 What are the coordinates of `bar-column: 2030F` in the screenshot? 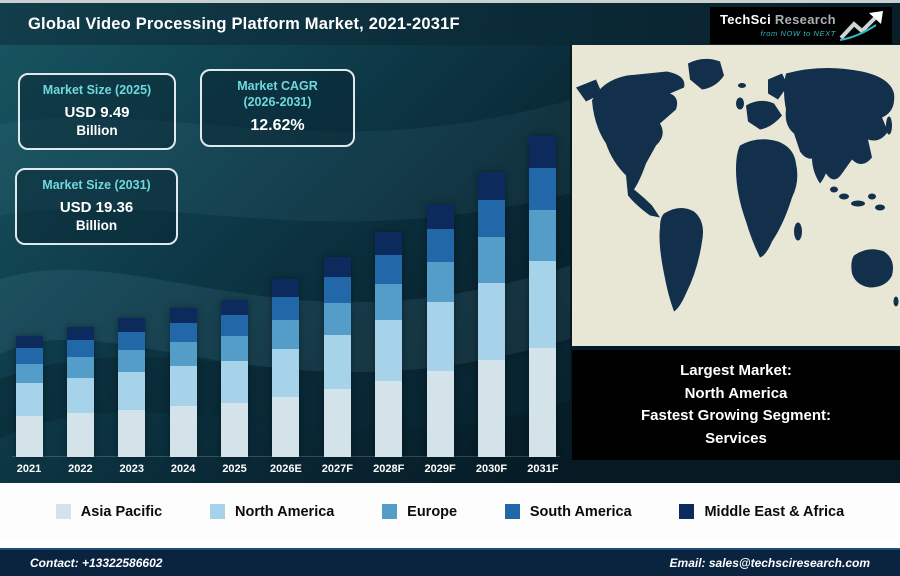 It's located at (492, 326).